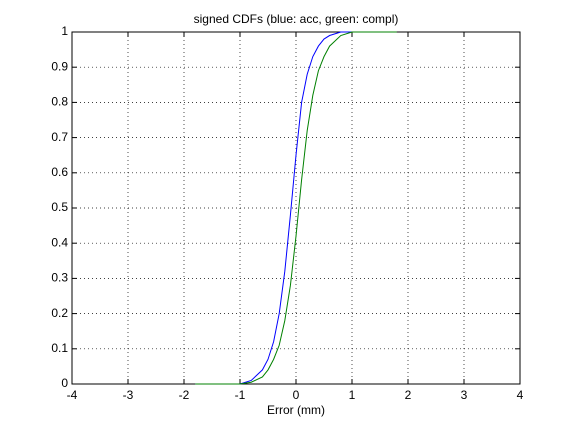  What do you see at coordinates (296, 395) in the screenshot?
I see `x-tick-label: 0` at bounding box center [296, 395].